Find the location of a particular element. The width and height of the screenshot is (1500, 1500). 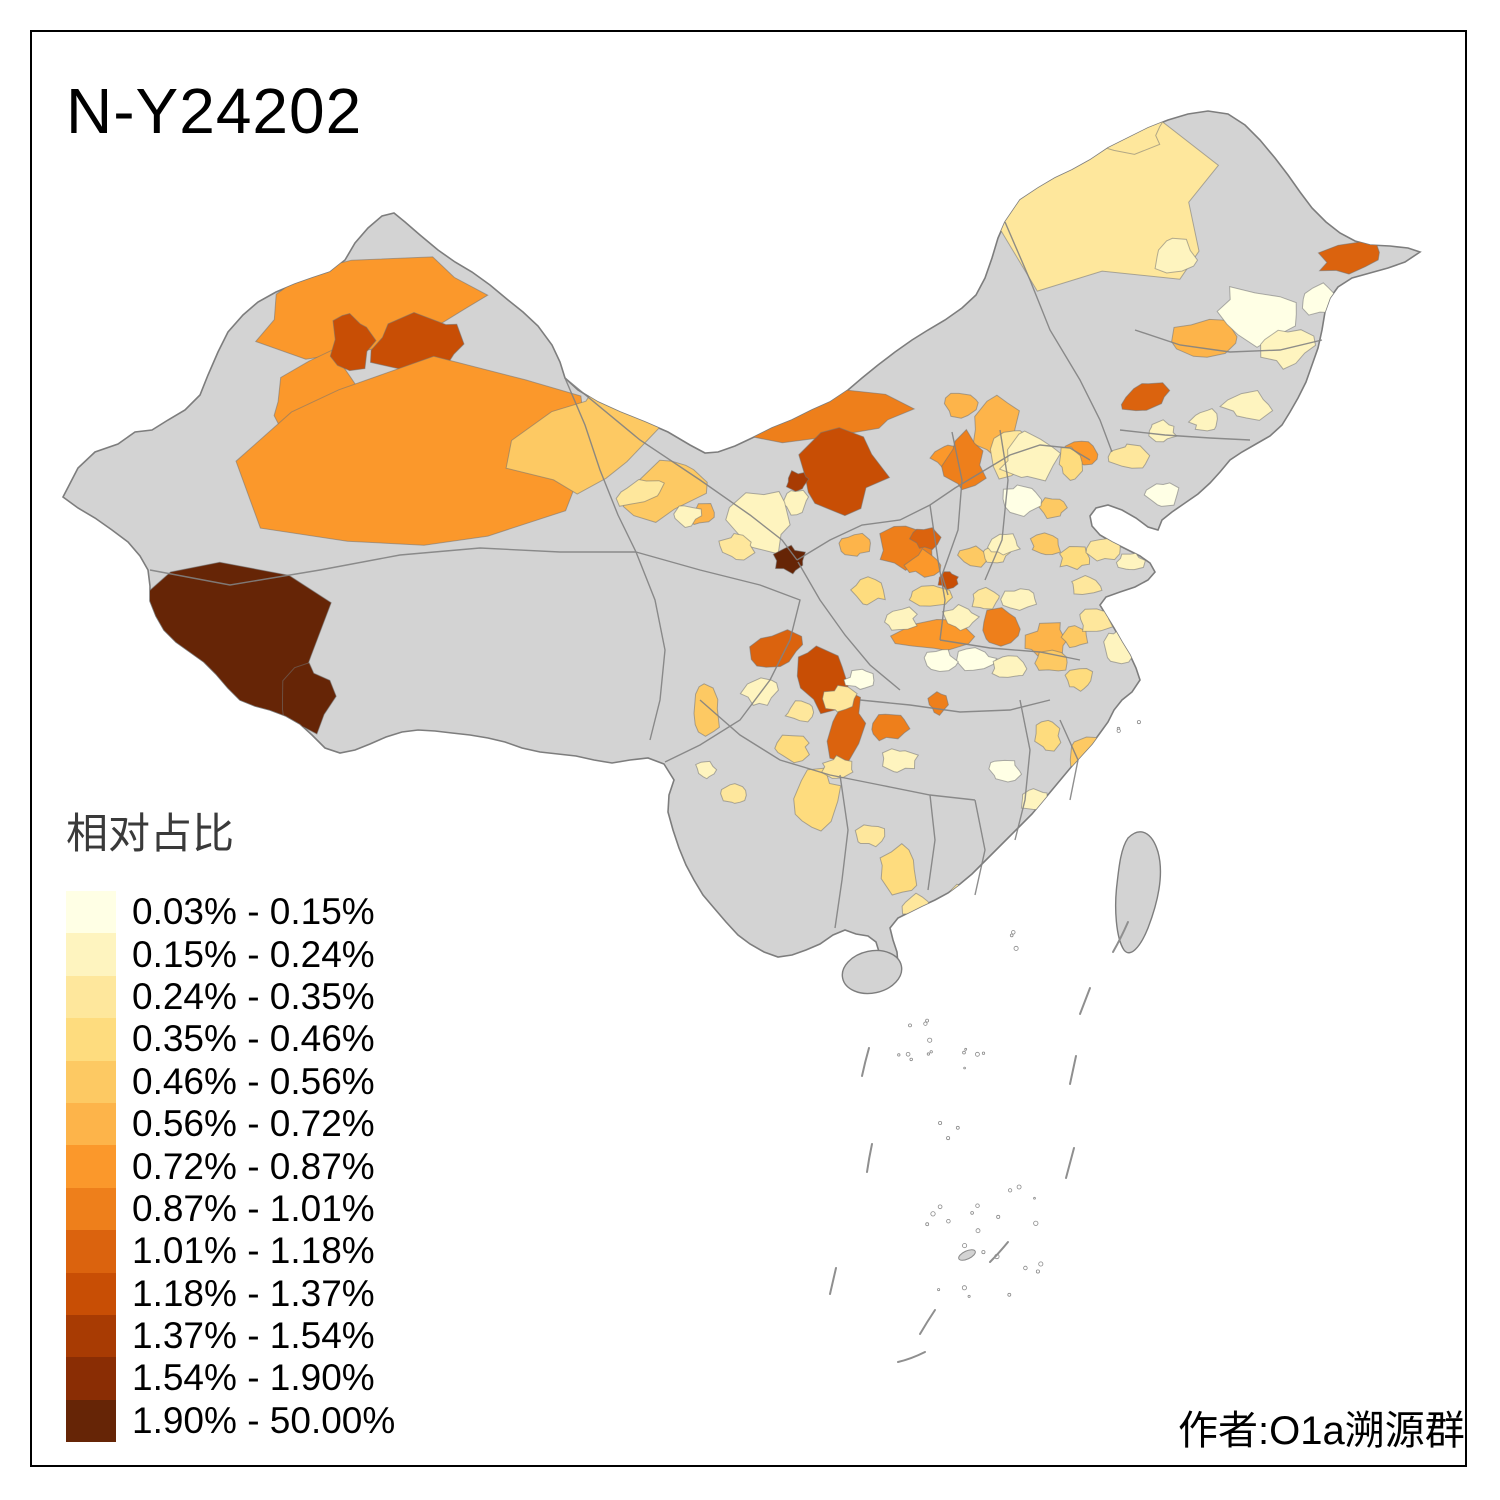

legend-item: 1.90% - 50.00% is located at coordinates (231, 1421).